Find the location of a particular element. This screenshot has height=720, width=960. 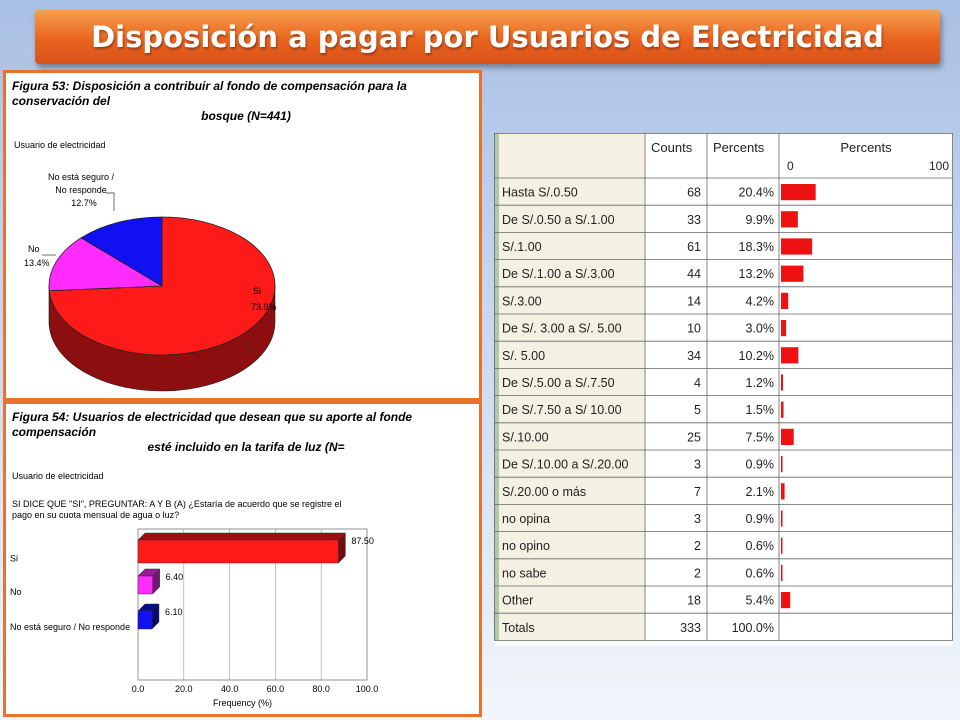

table-row-label: no opino is located at coordinates (526, 546).